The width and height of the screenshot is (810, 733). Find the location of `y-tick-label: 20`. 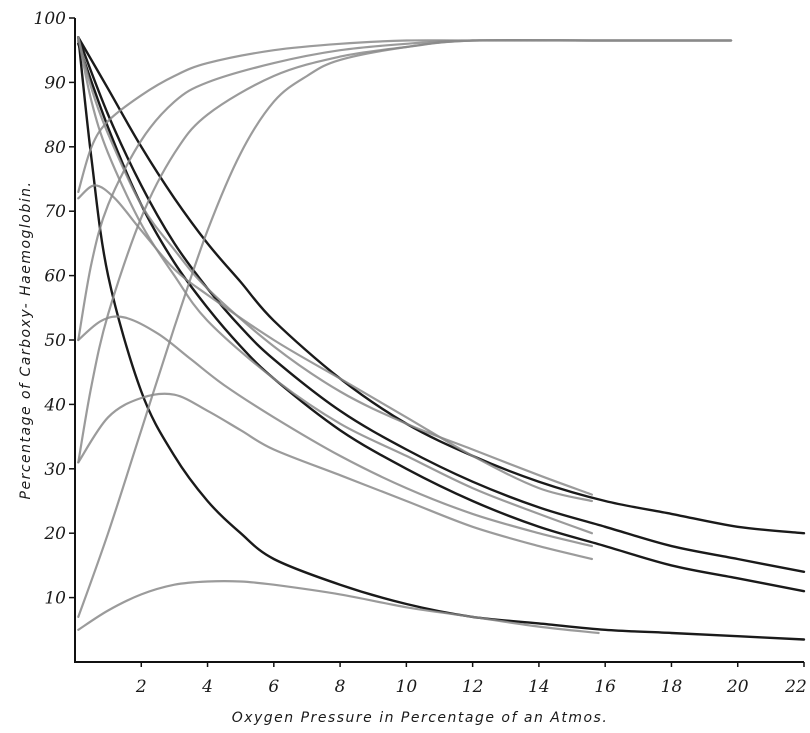

y-tick-label: 20 is located at coordinates (54, 534).